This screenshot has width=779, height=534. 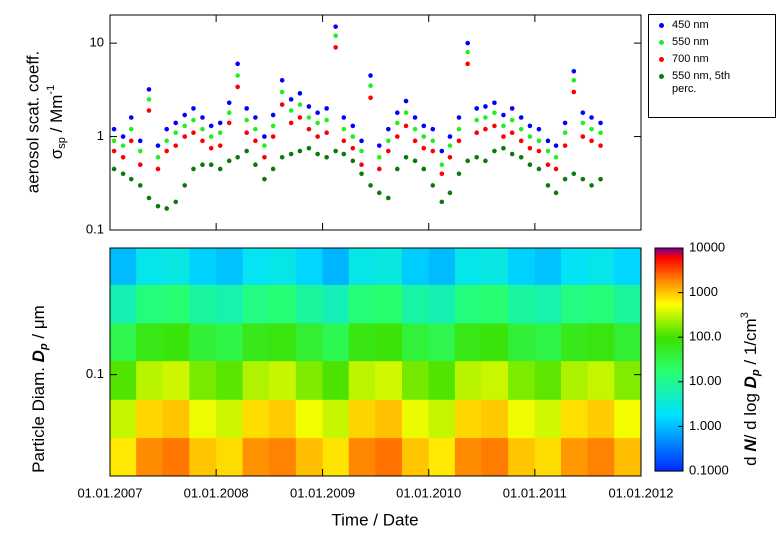 What do you see at coordinates (750, 459) in the screenshot?
I see `colorbar-title-part: d` at bounding box center [750, 459].